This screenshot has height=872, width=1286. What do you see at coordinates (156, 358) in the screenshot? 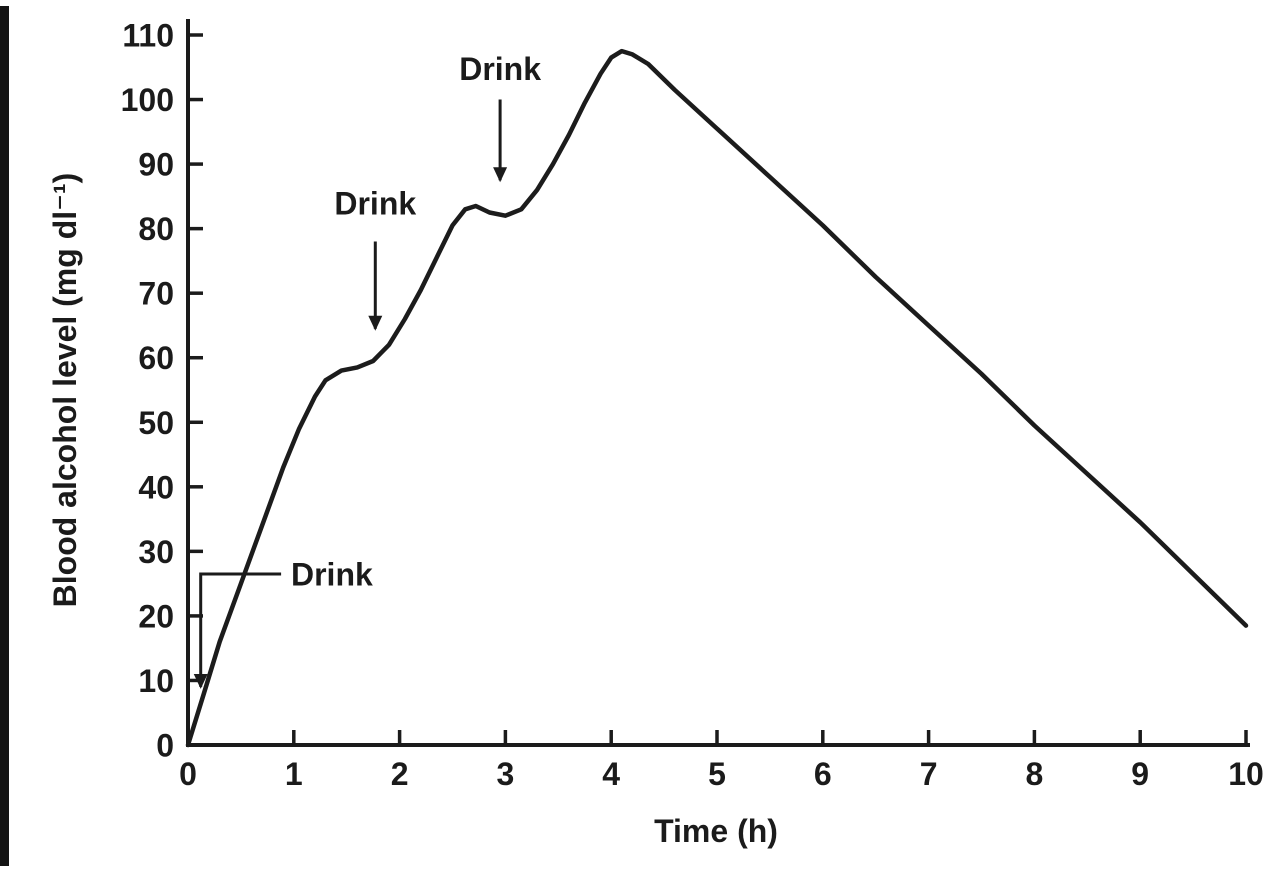
I see `y-tick-label: 60` at bounding box center [156, 358].